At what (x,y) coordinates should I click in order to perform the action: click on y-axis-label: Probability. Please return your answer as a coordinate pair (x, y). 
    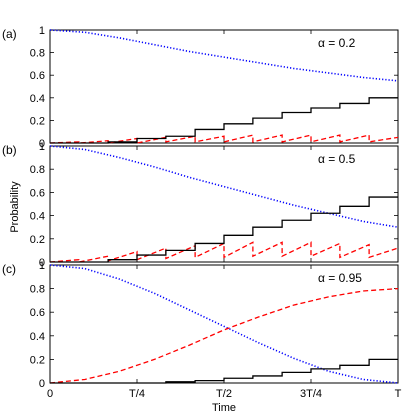
    Looking at the image, I should click on (15, 207).